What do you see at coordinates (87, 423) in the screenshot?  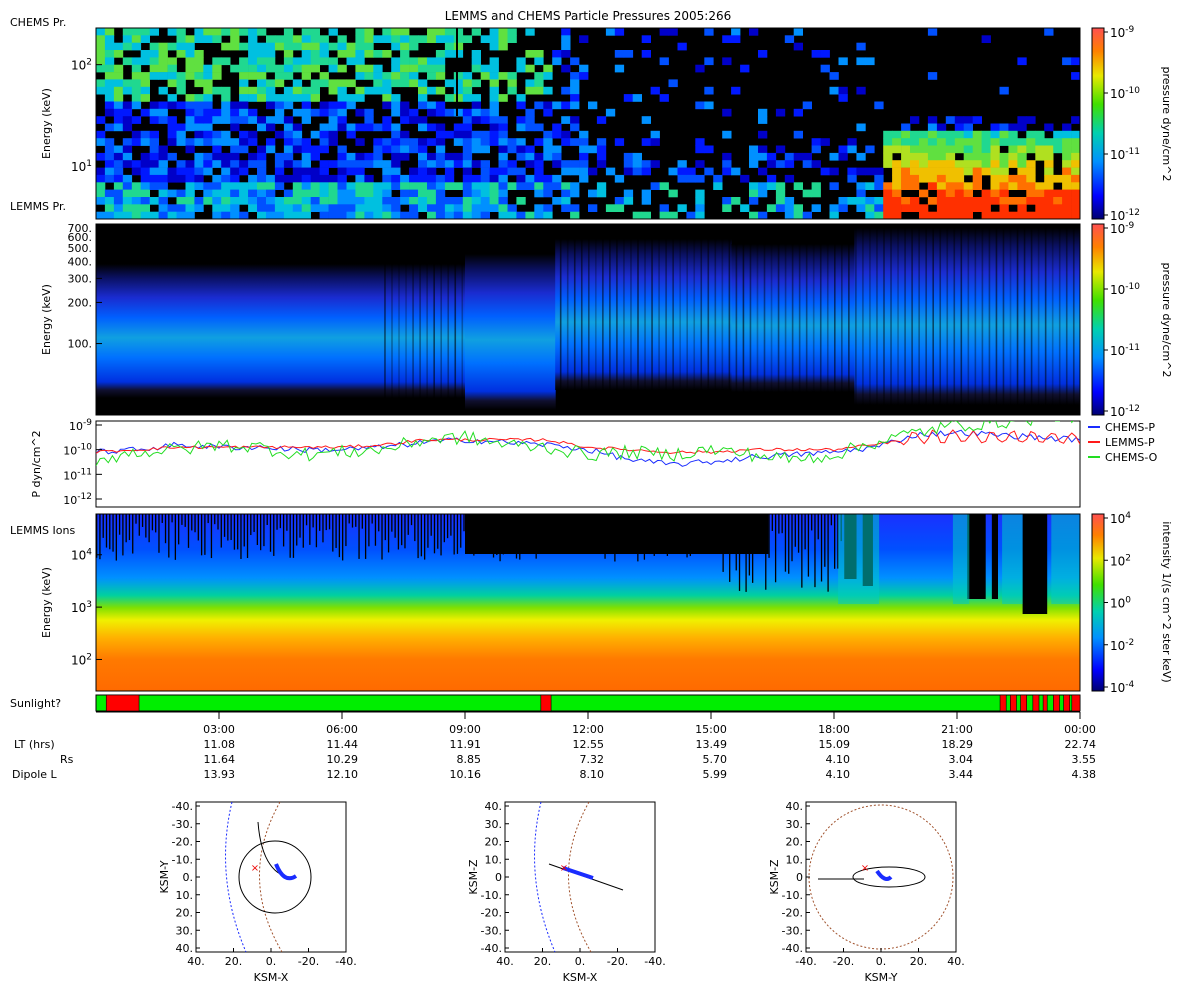 I see `pressure-ytick-label-exp: -9` at bounding box center [87, 423].